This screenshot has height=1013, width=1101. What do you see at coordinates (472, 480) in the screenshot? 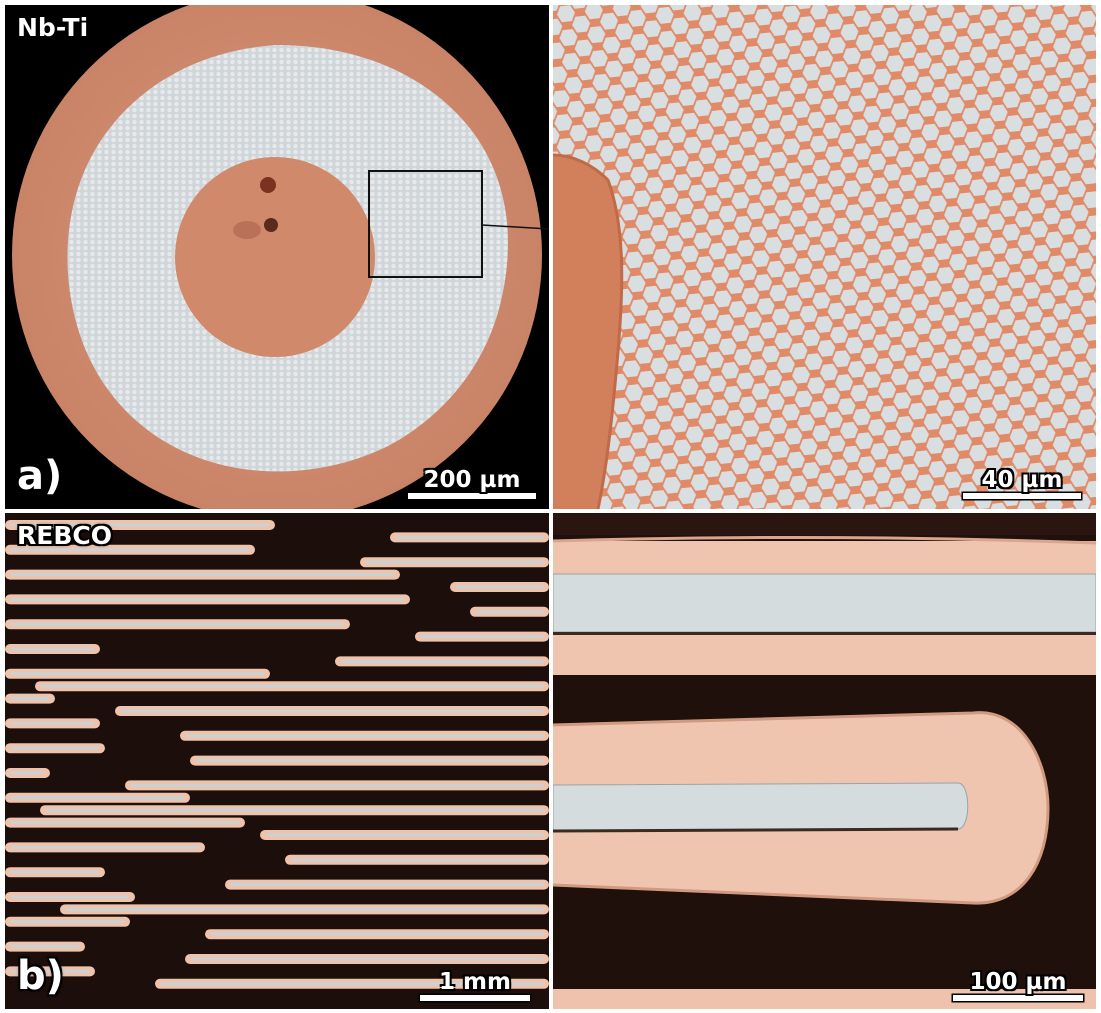
I see `scale-bar-label: 200 µm` at bounding box center [472, 480].